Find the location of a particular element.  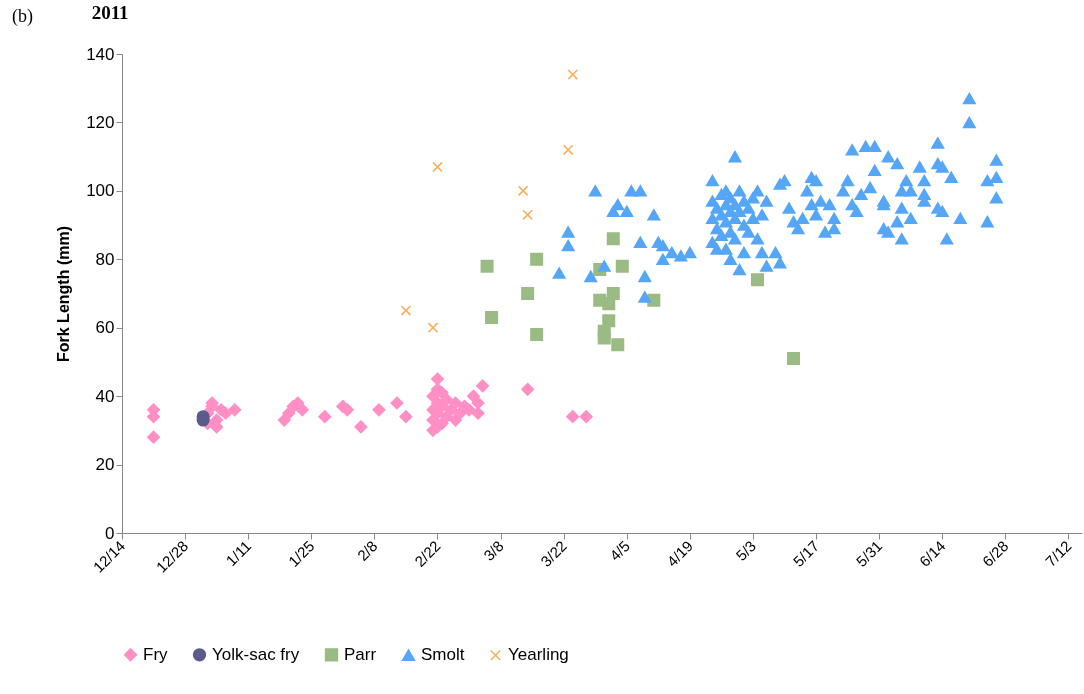

x-tick-label: 4/19 is located at coordinates (680, 553).